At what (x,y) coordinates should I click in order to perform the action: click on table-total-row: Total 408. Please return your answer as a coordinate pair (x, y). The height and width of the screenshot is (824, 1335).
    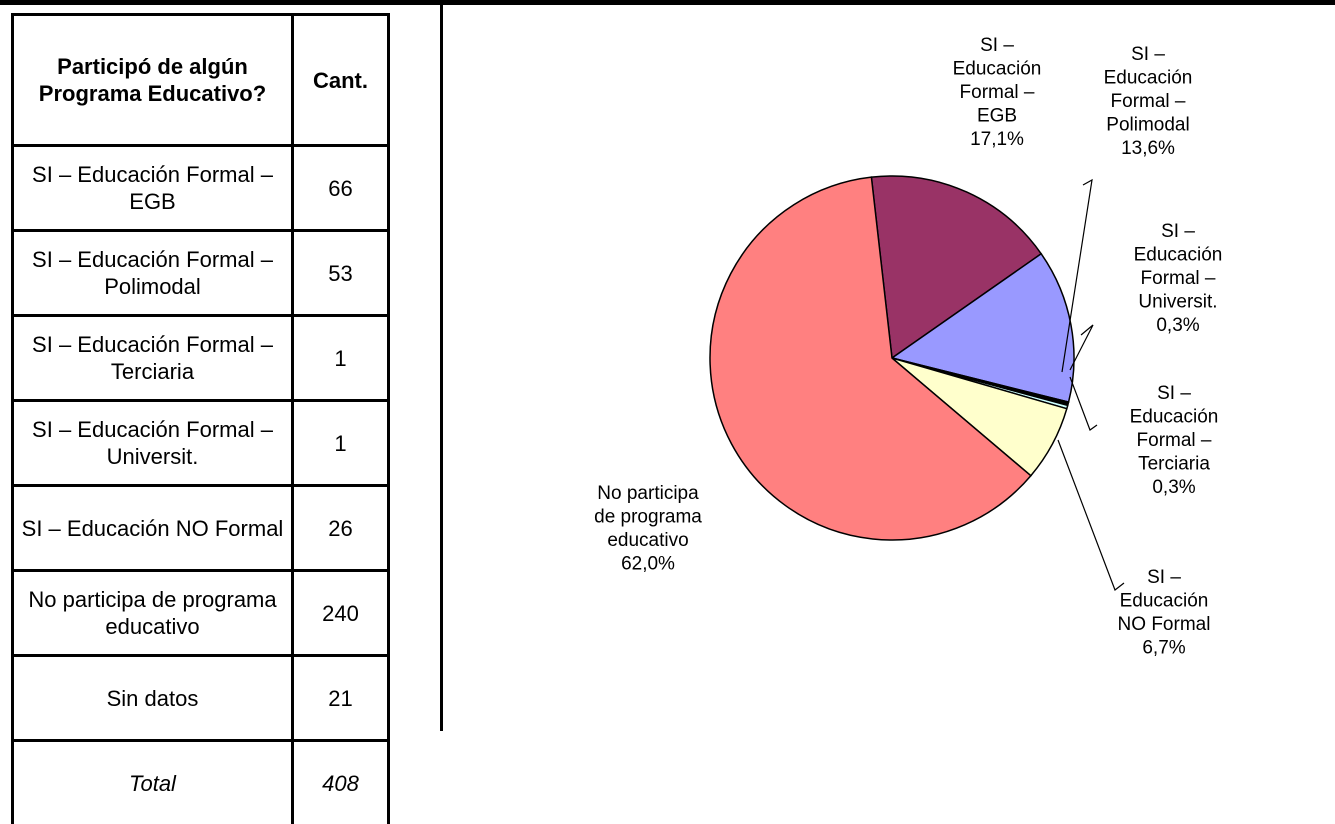
    Looking at the image, I should click on (201, 782).